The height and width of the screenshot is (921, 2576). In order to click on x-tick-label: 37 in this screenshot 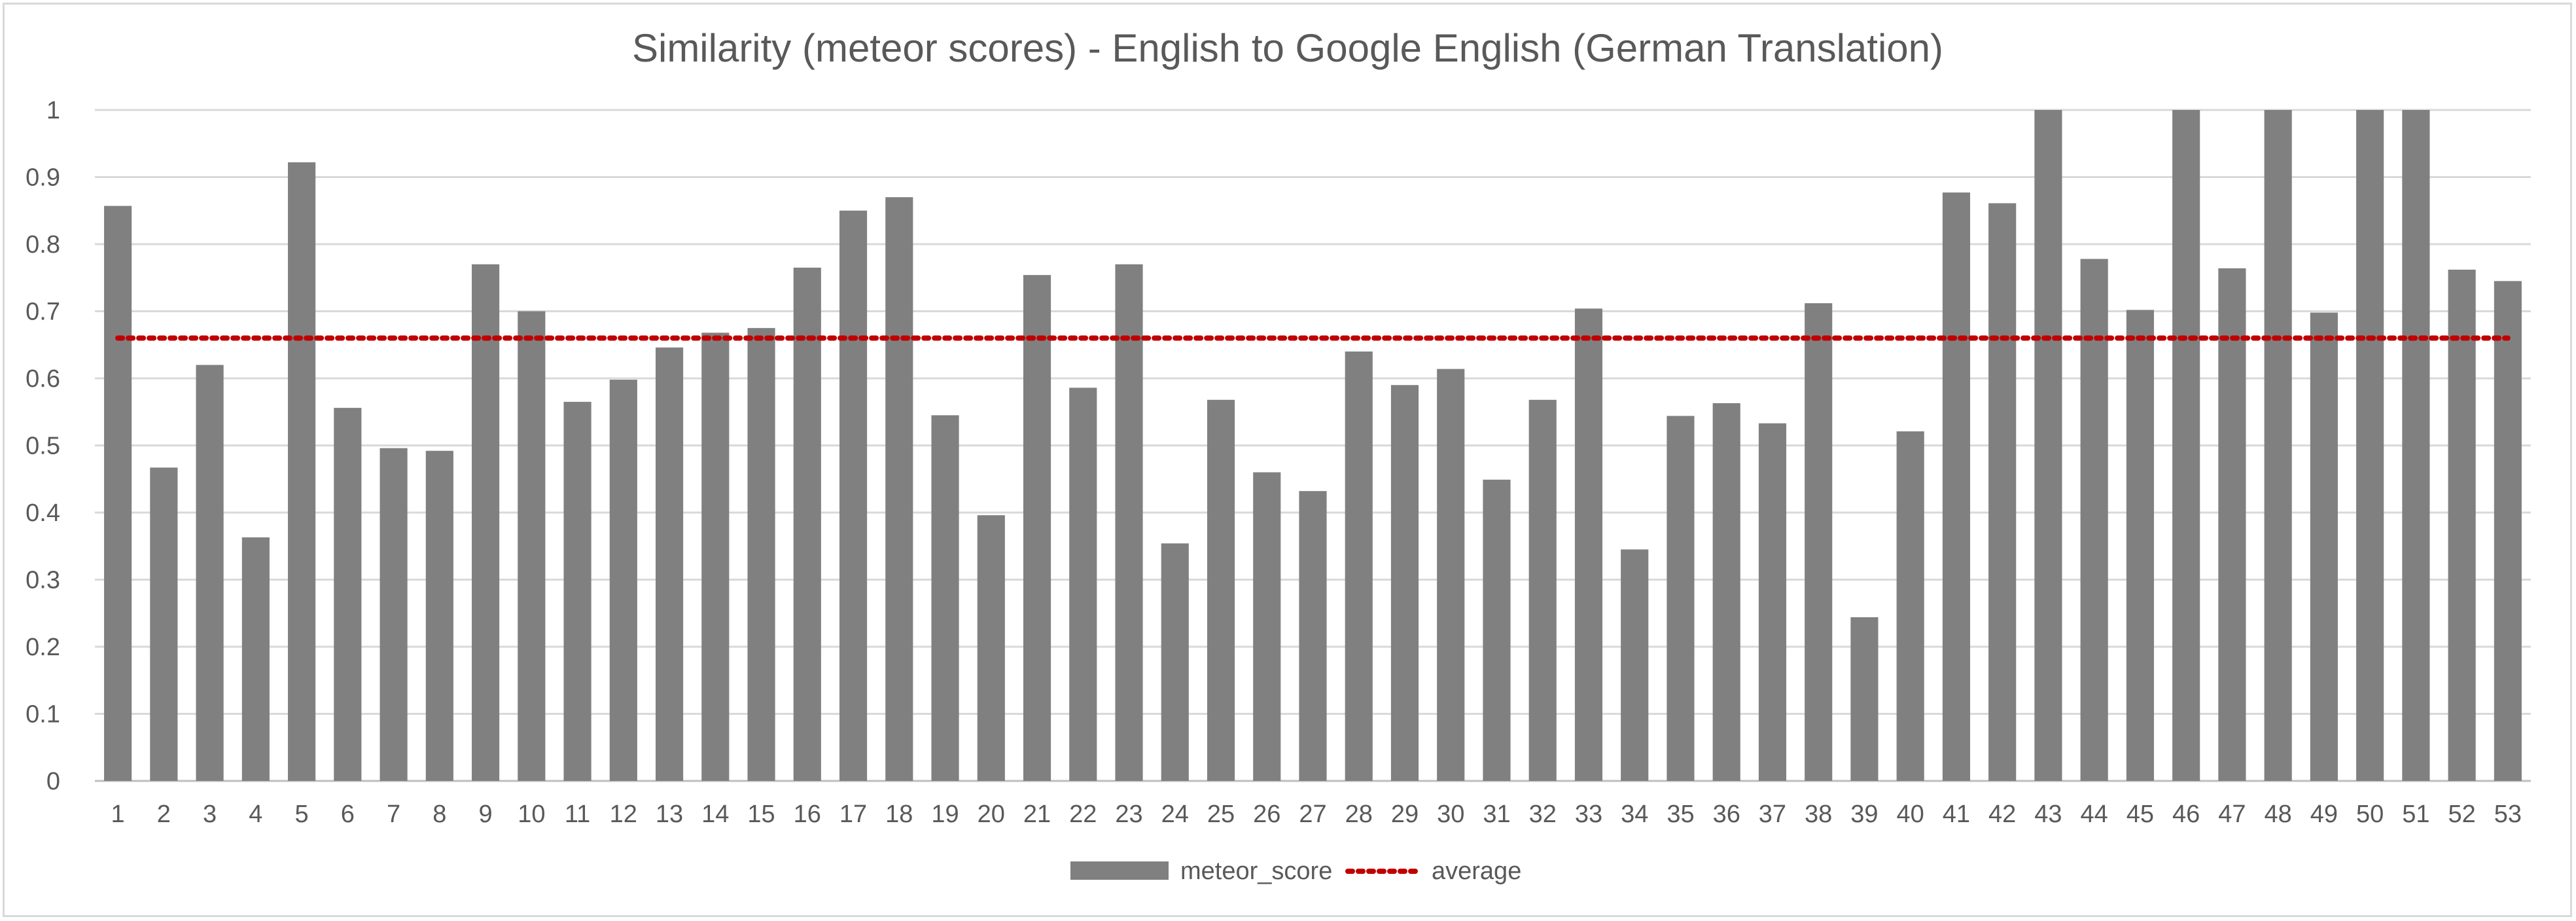, I will do `click(1772, 814)`.